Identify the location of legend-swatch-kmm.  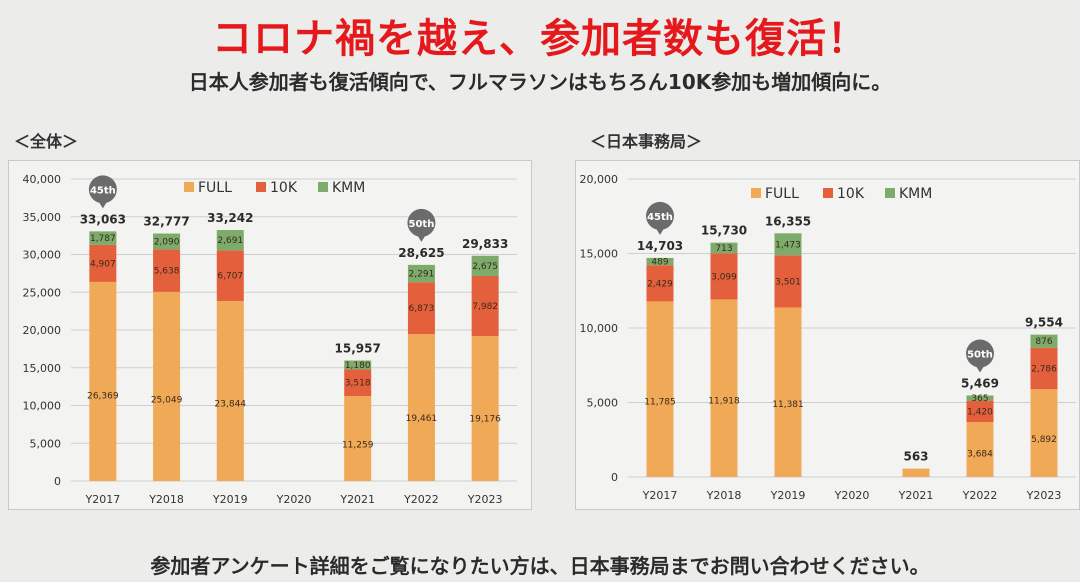
(323, 187).